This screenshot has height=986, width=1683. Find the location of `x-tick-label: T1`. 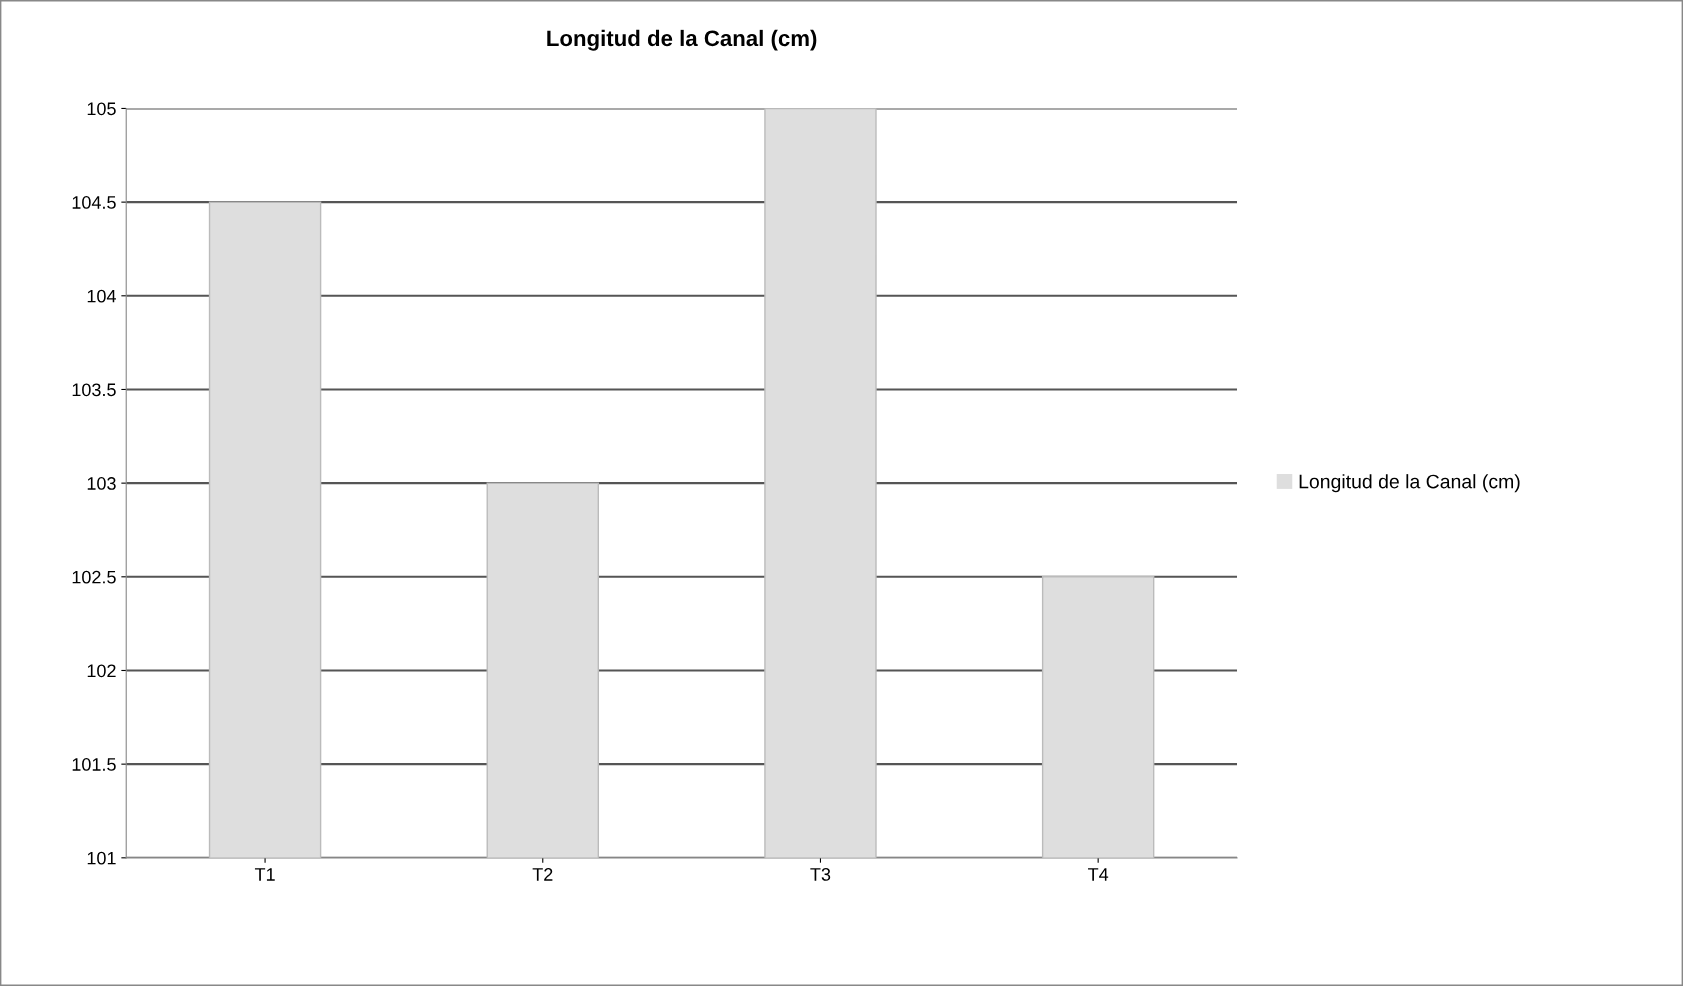

x-tick-label: T1 is located at coordinates (264, 874).